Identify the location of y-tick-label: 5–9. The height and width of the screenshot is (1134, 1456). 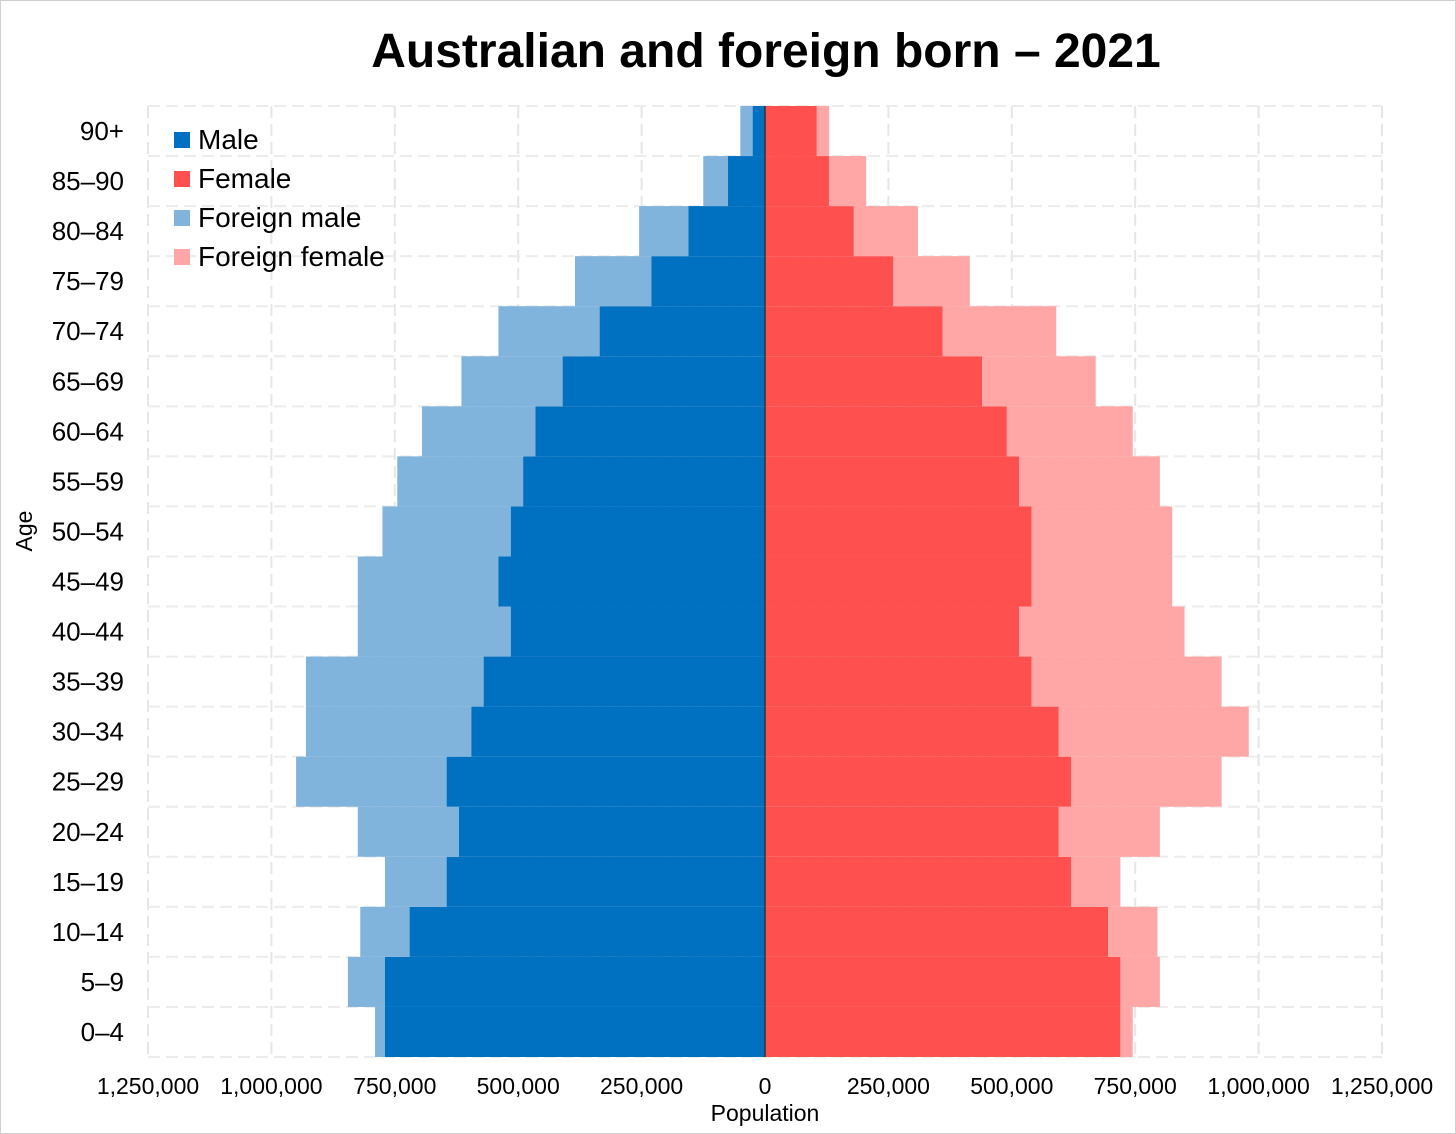
(102, 982).